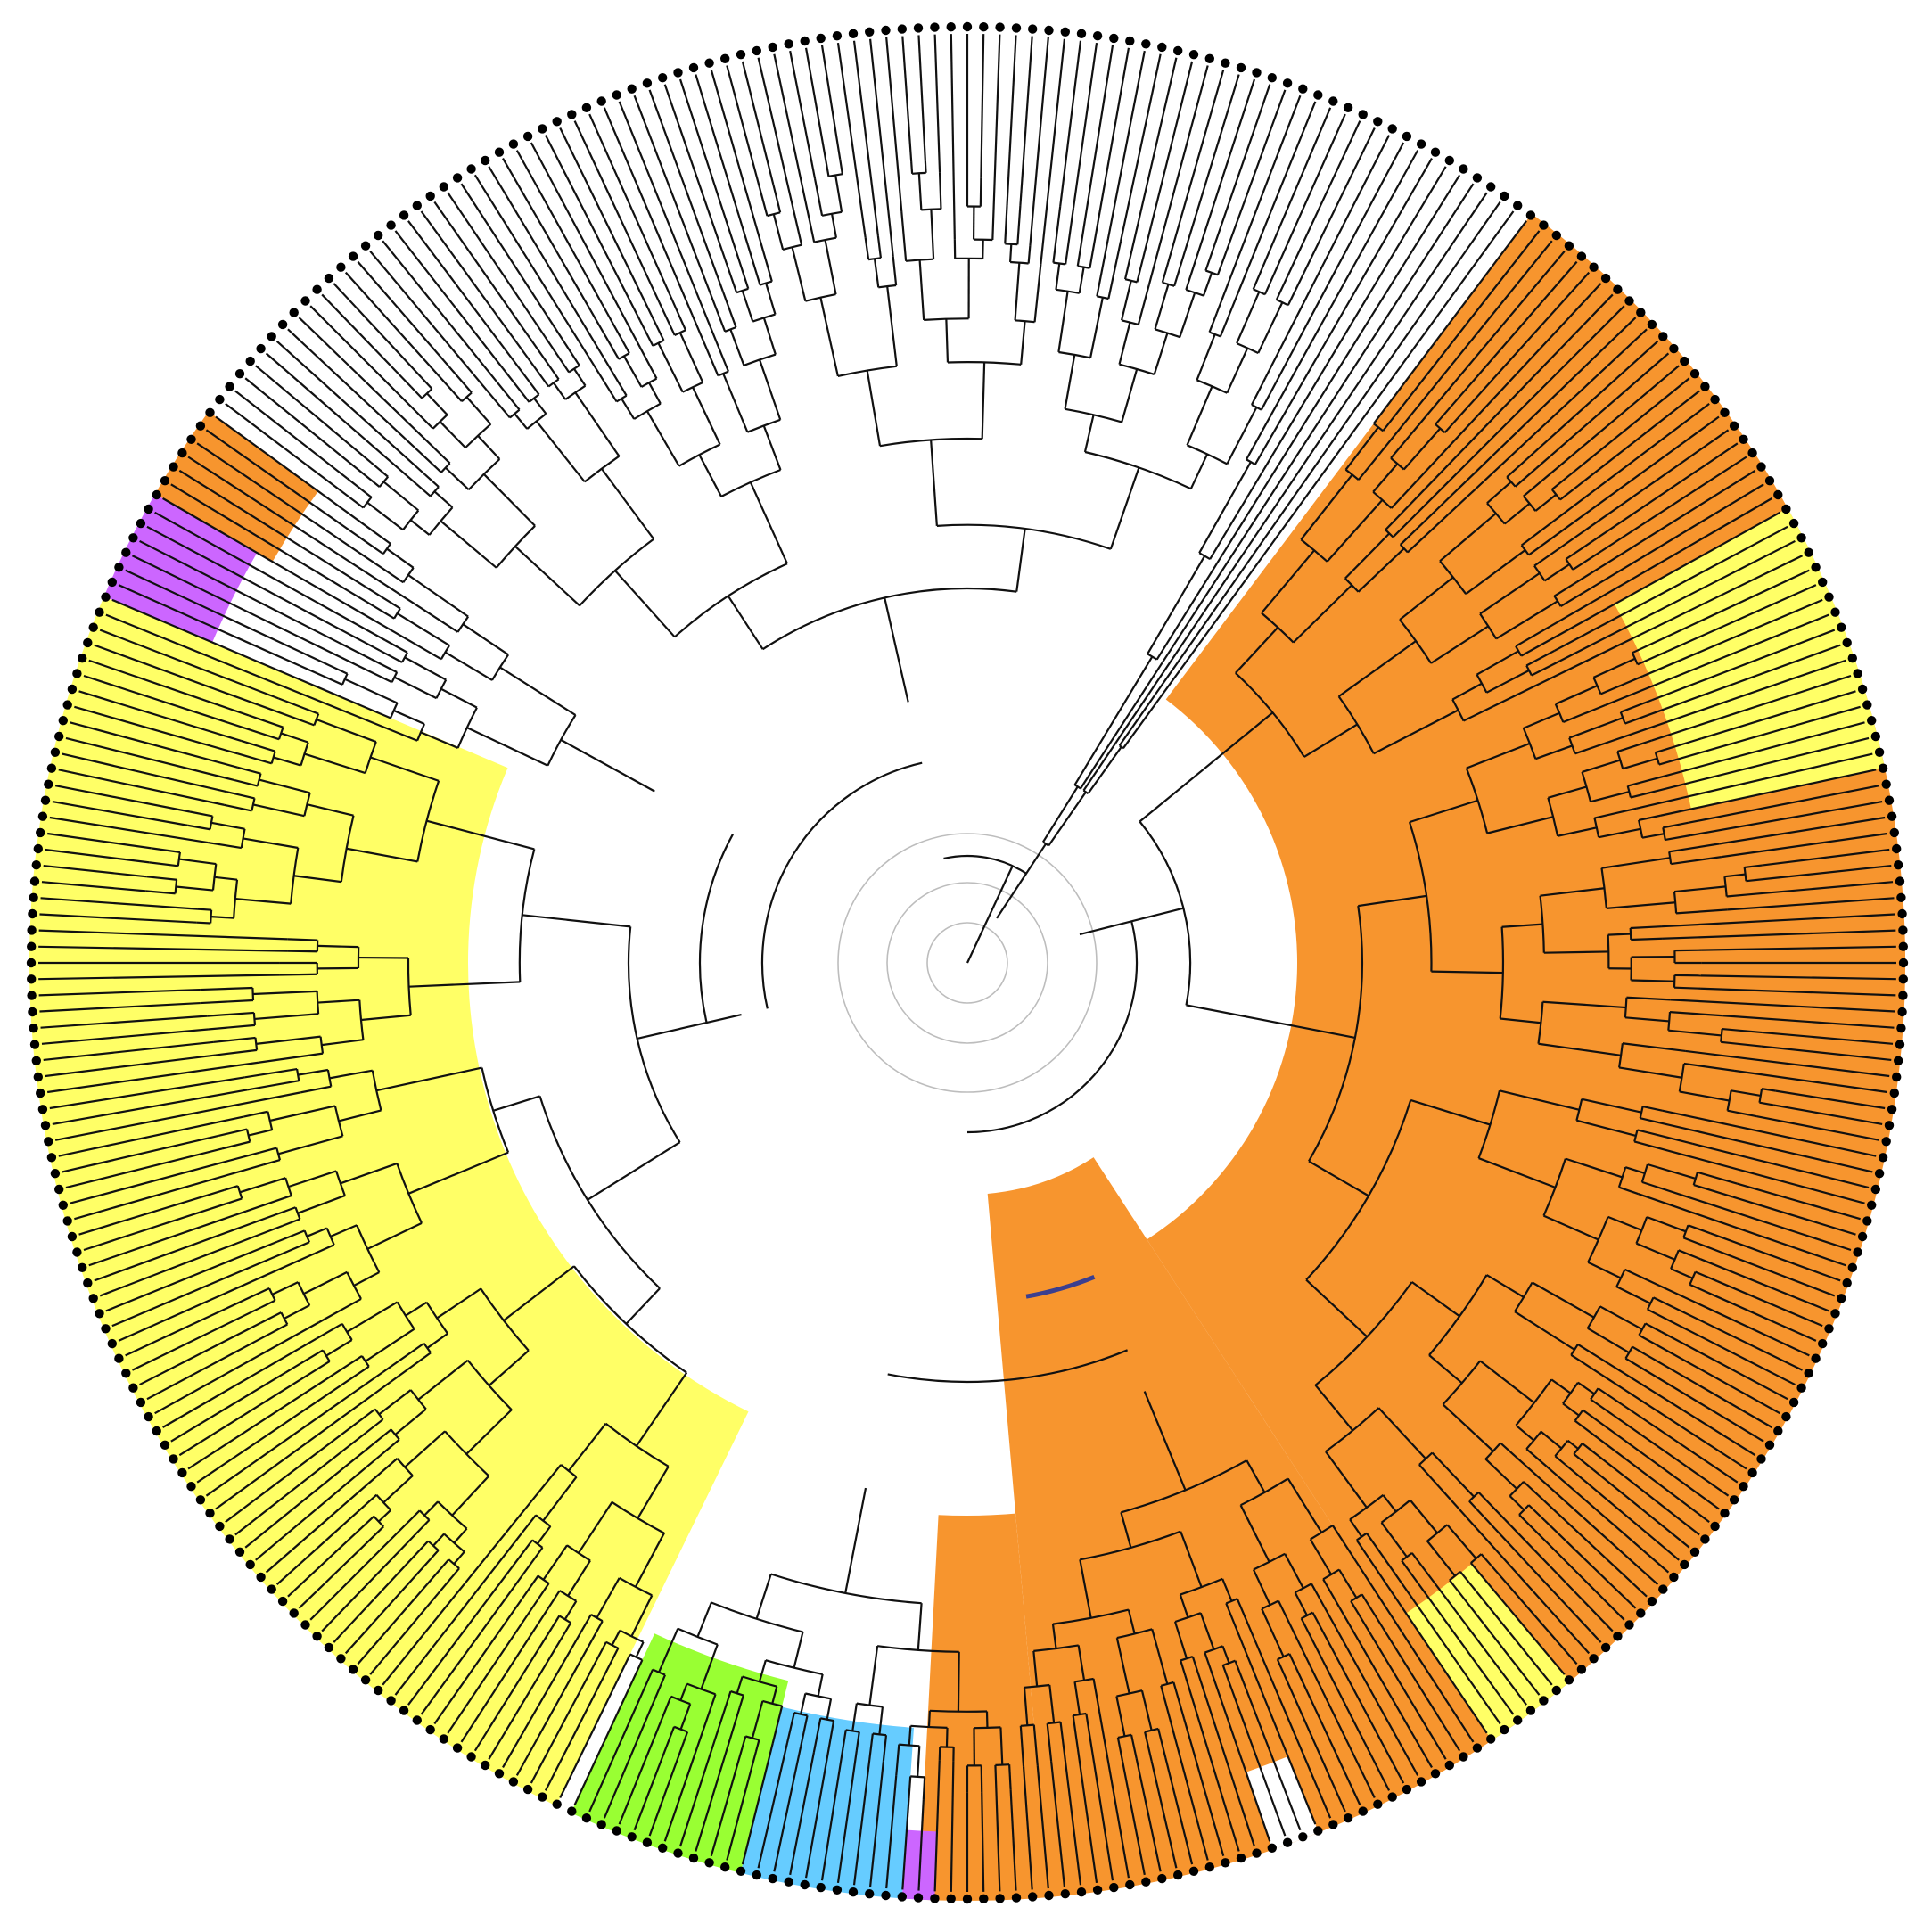 This screenshot has height=1932, width=1932. I want to click on backbone-arc, so click(716, 929).